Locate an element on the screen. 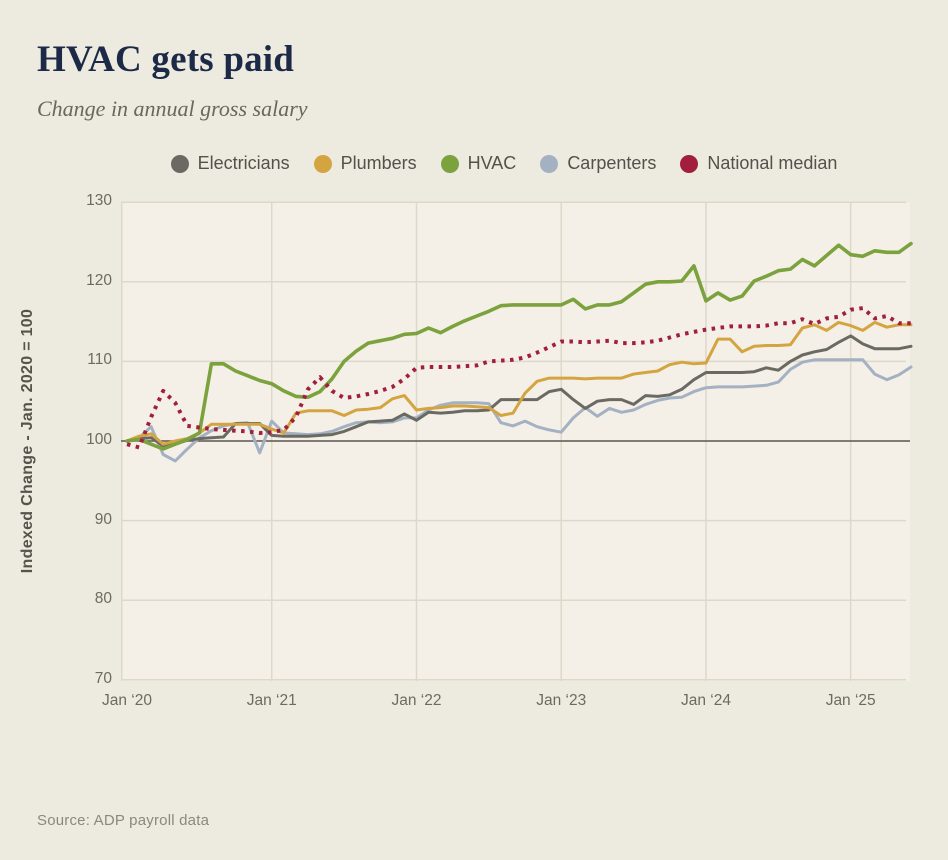 This screenshot has width=948, height=860. legend-item-plumbers: Plumbers is located at coordinates (365, 163).